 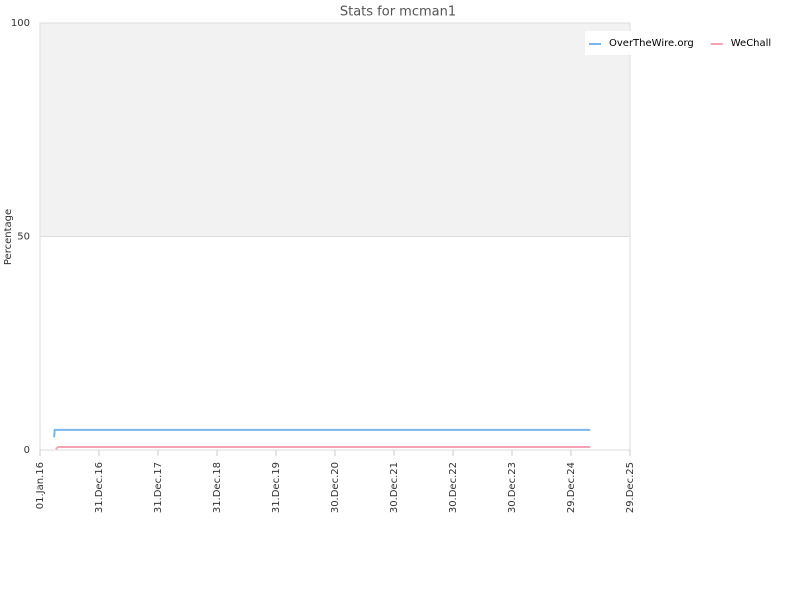 I want to click on chart-title: Stats for mcman1, so click(x=398, y=12).